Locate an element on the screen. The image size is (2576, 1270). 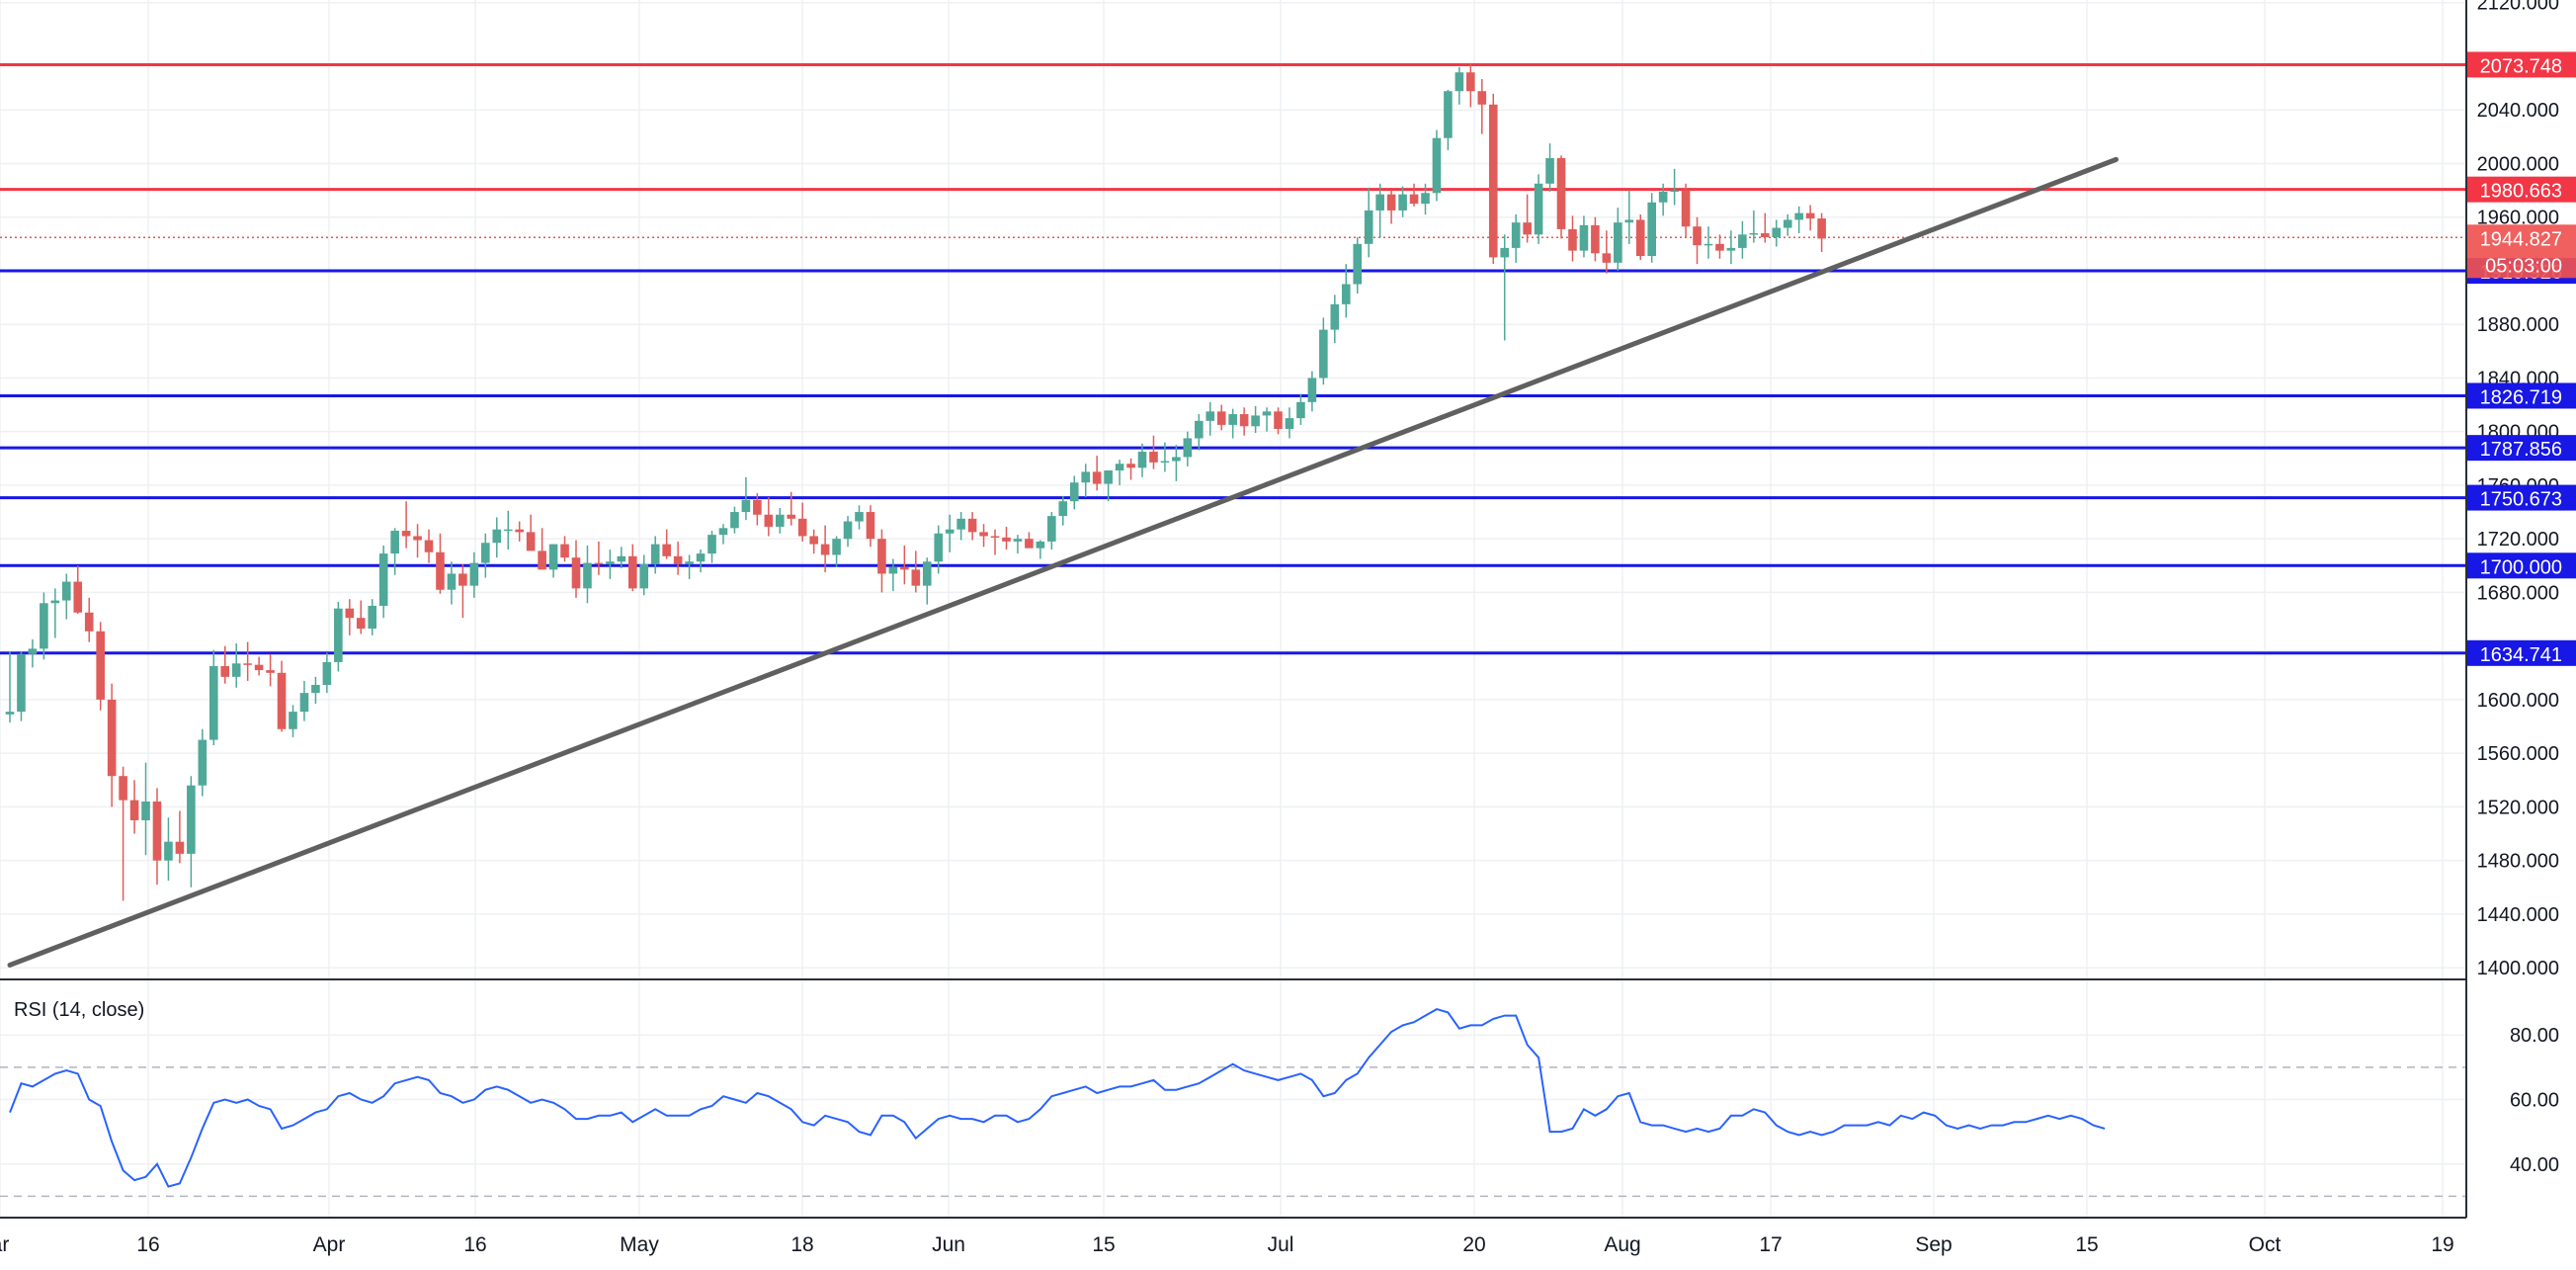
countdown-label: 05:03:00 is located at coordinates (2523, 266).